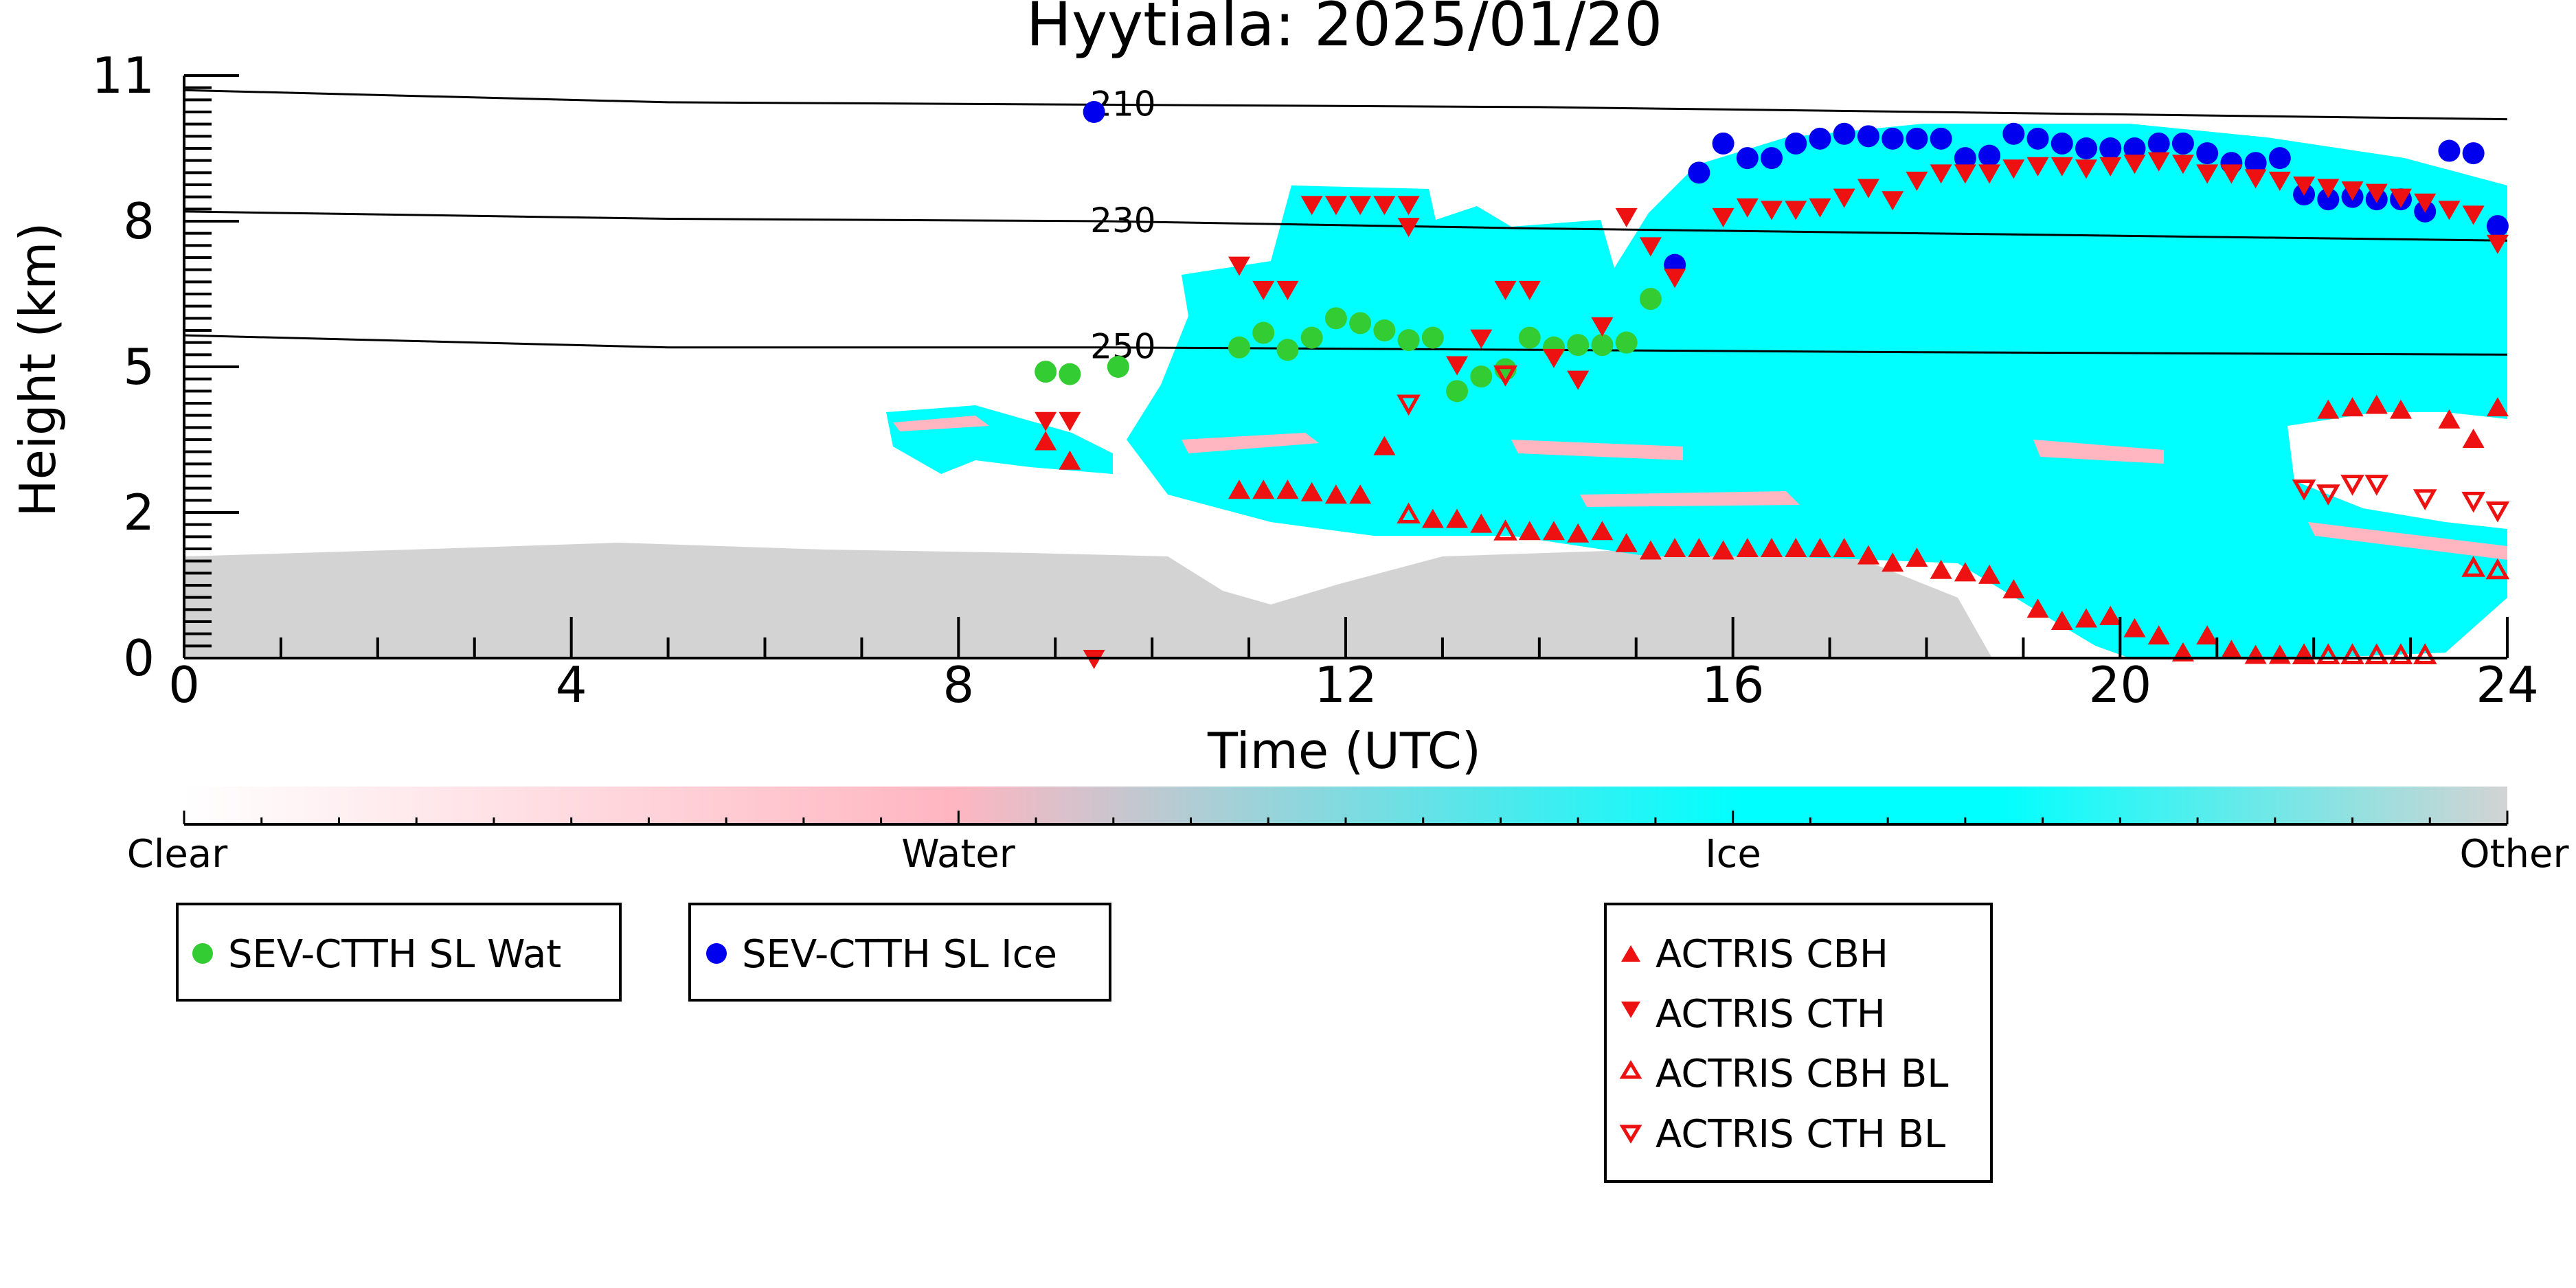 This screenshot has height=1288, width=2576. I want to click on y-tick-label: 11, so click(123, 75).